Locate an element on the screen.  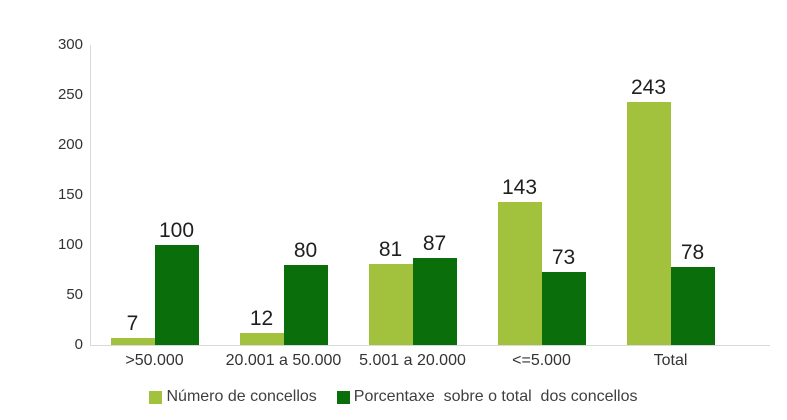
bar-series-1: 7 is located at coordinates (132, 329).